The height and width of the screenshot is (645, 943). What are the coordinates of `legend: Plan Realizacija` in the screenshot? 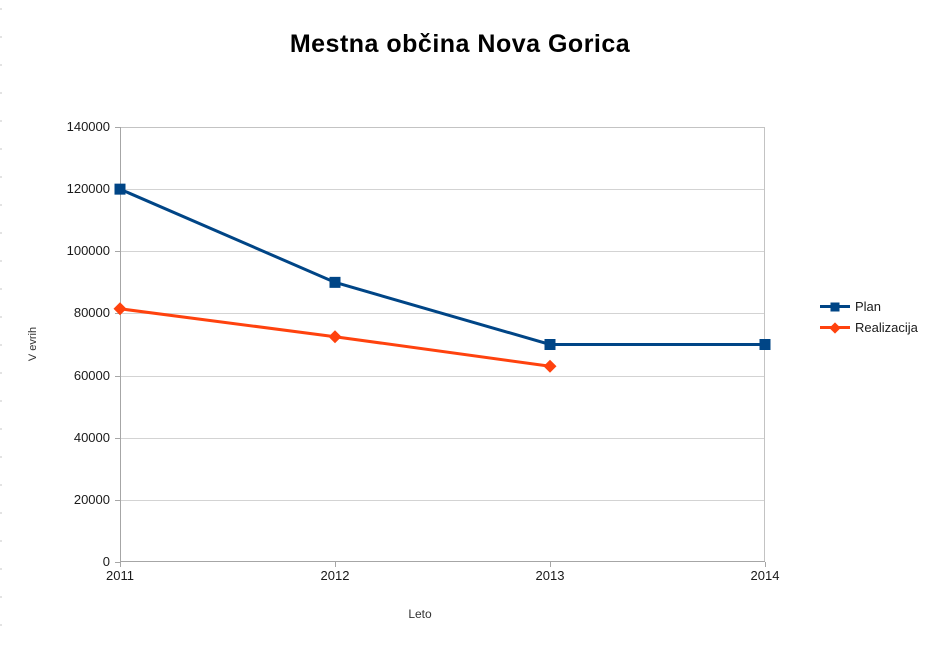 It's located at (869, 317).